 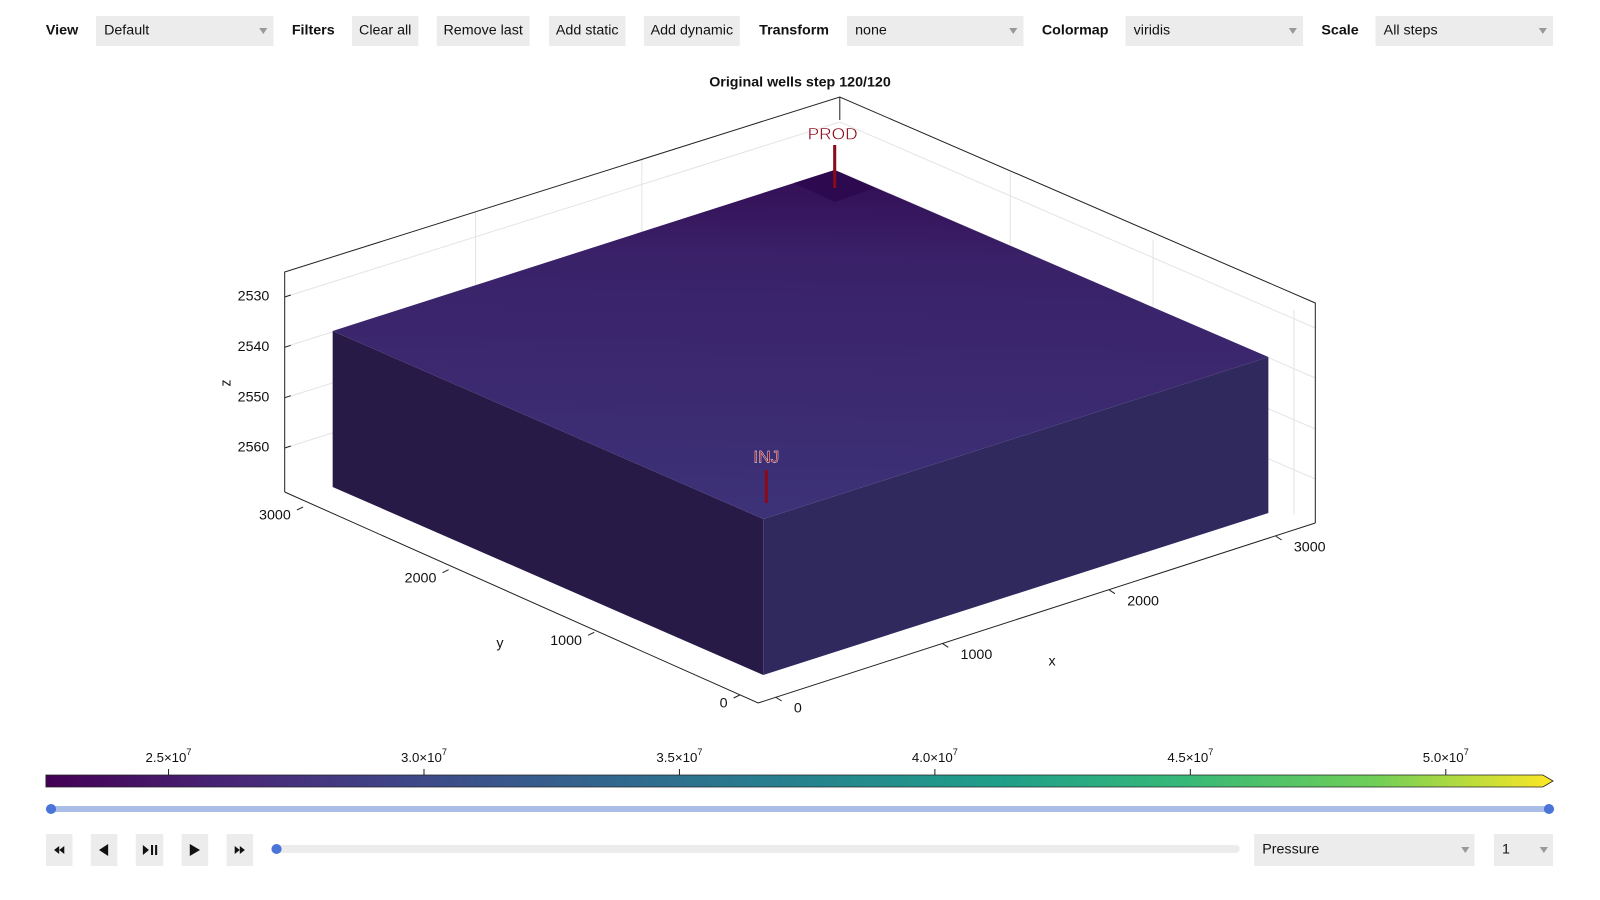 I want to click on view-value: Default, so click(x=126, y=30).